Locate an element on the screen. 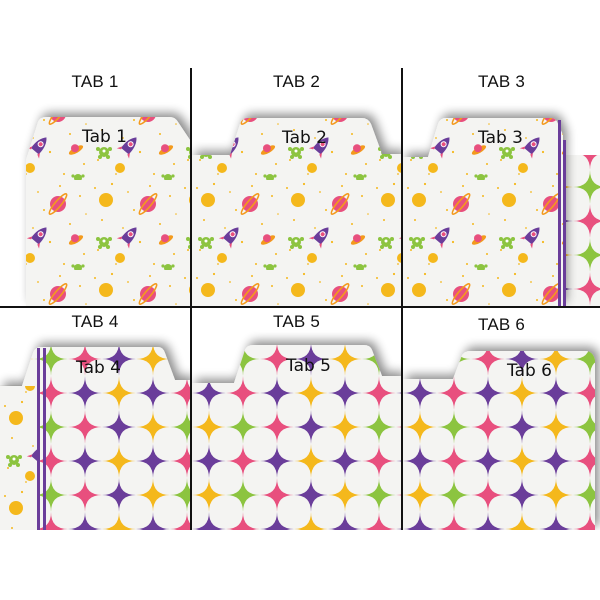 This screenshot has height=600, width=600. panel-label: TAB 6 is located at coordinates (501, 324).